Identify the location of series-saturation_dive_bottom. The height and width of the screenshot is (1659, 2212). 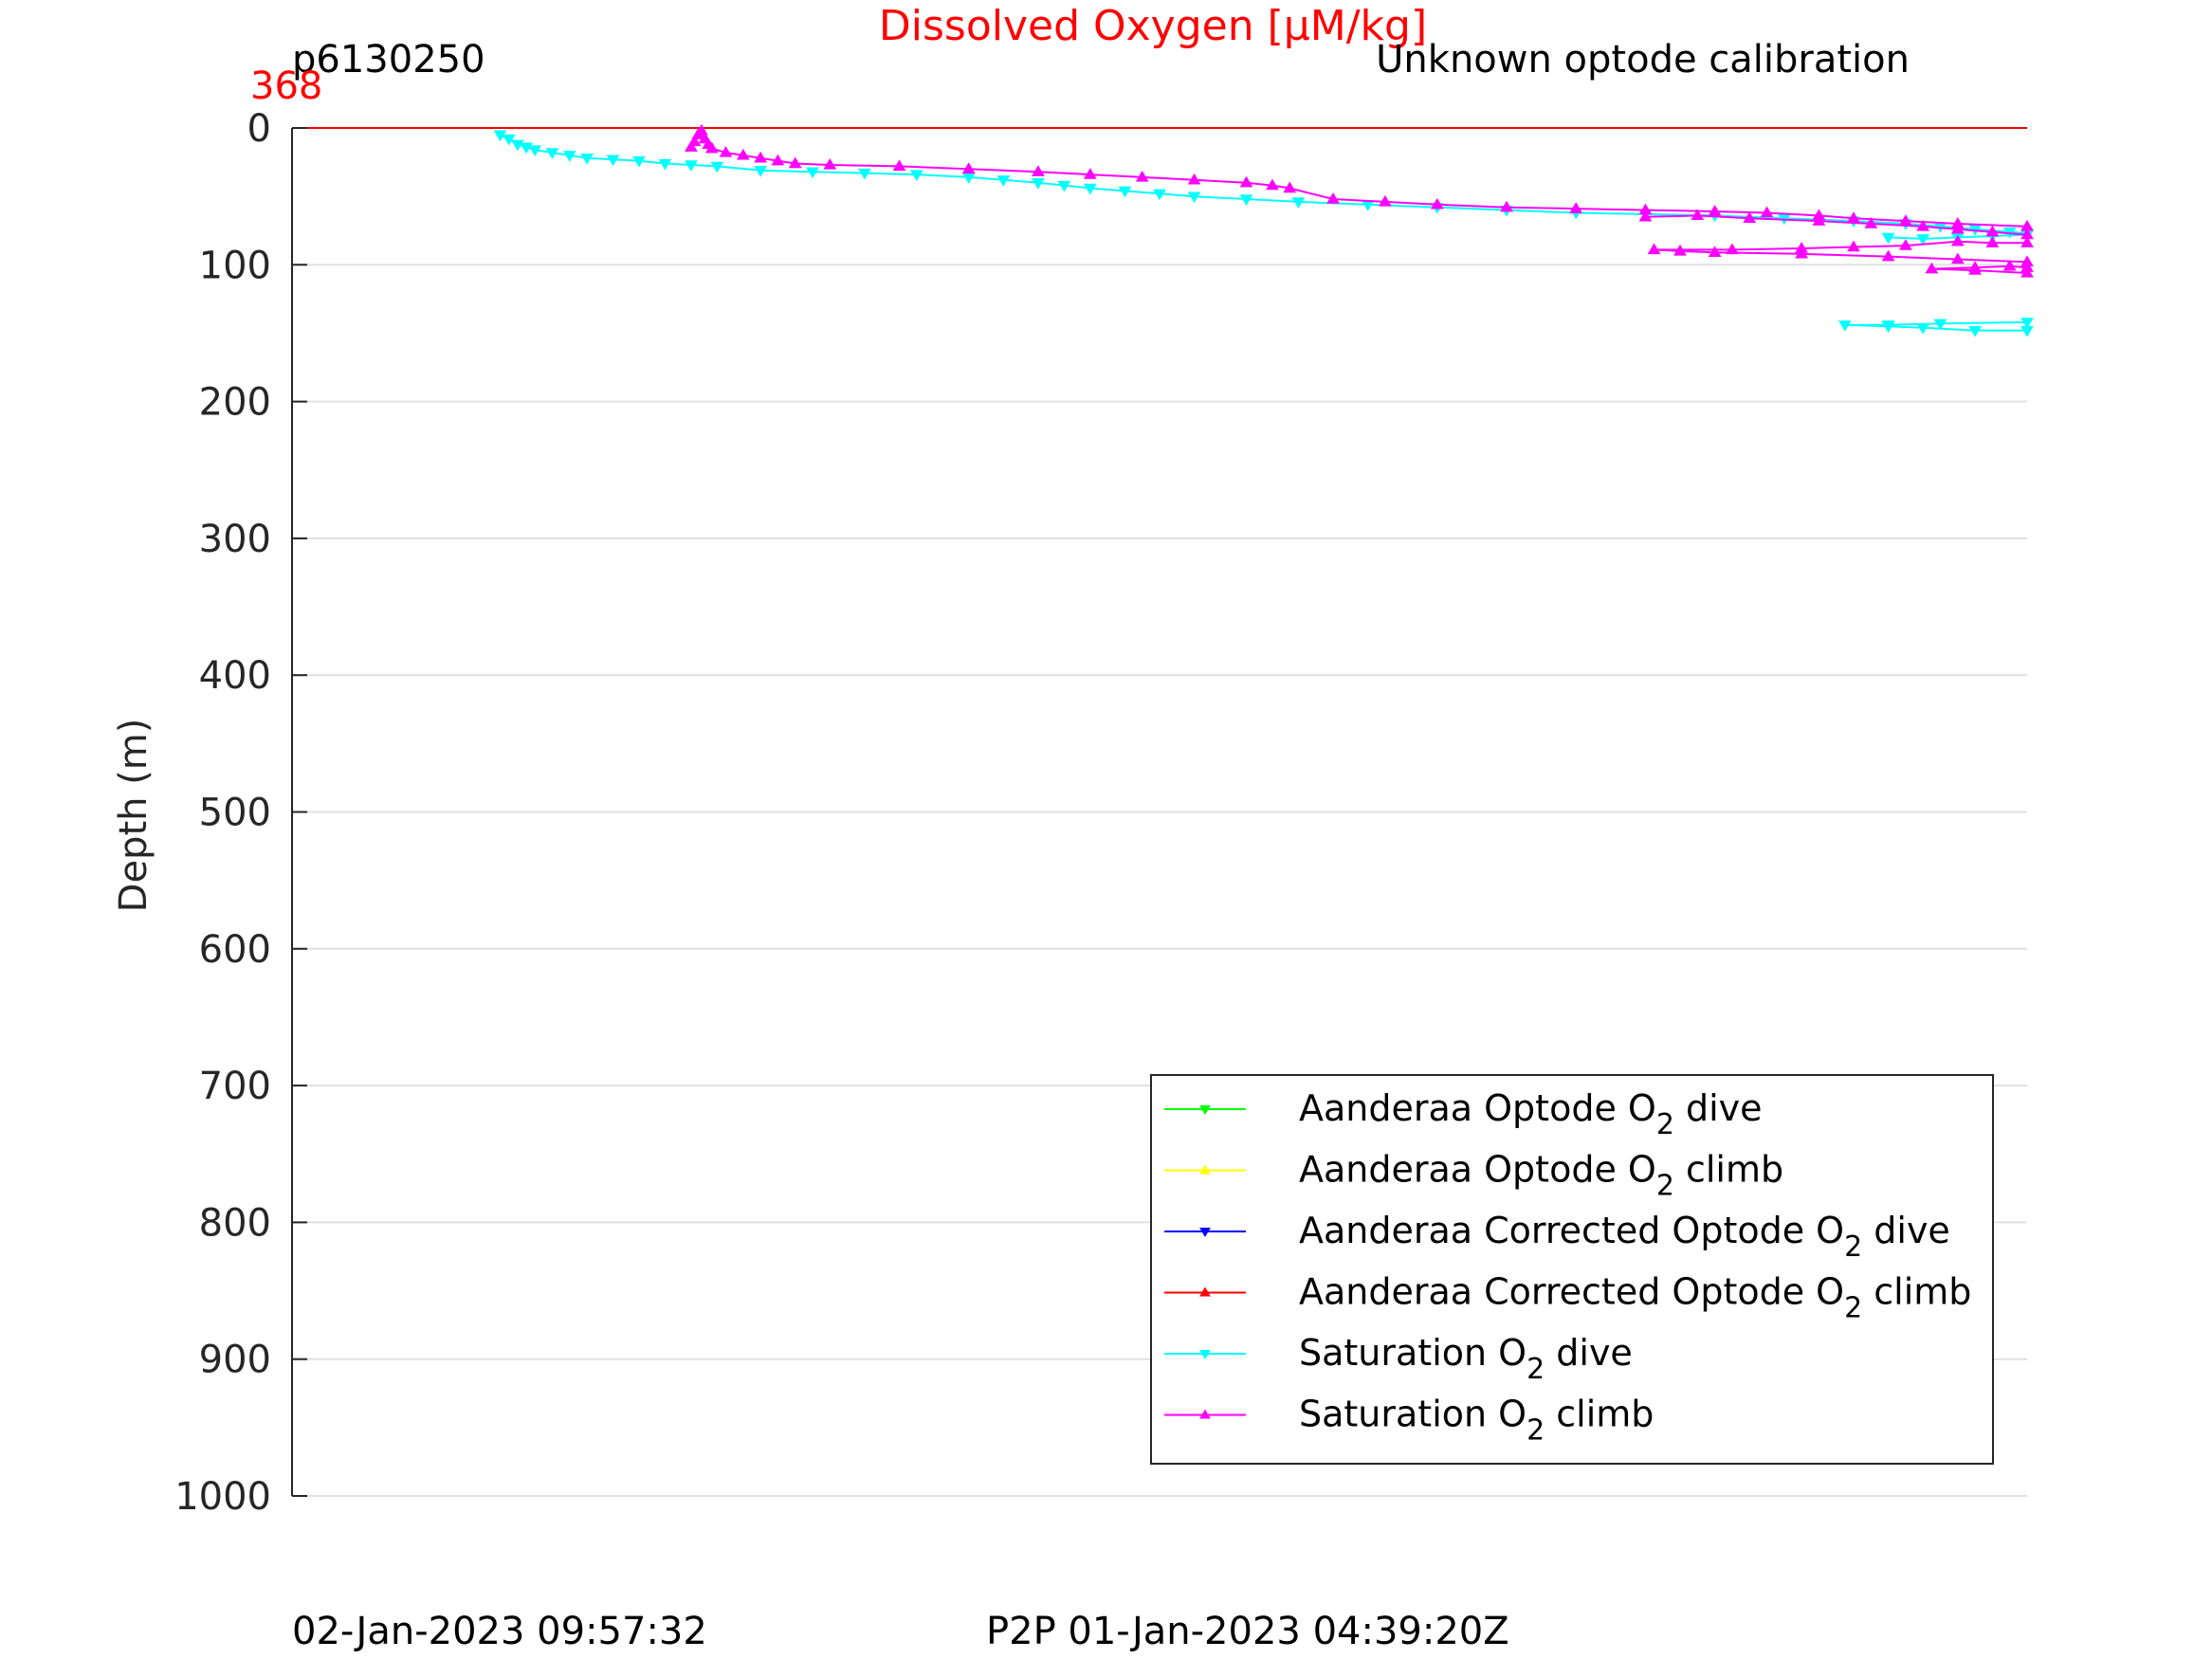
(1935, 327).